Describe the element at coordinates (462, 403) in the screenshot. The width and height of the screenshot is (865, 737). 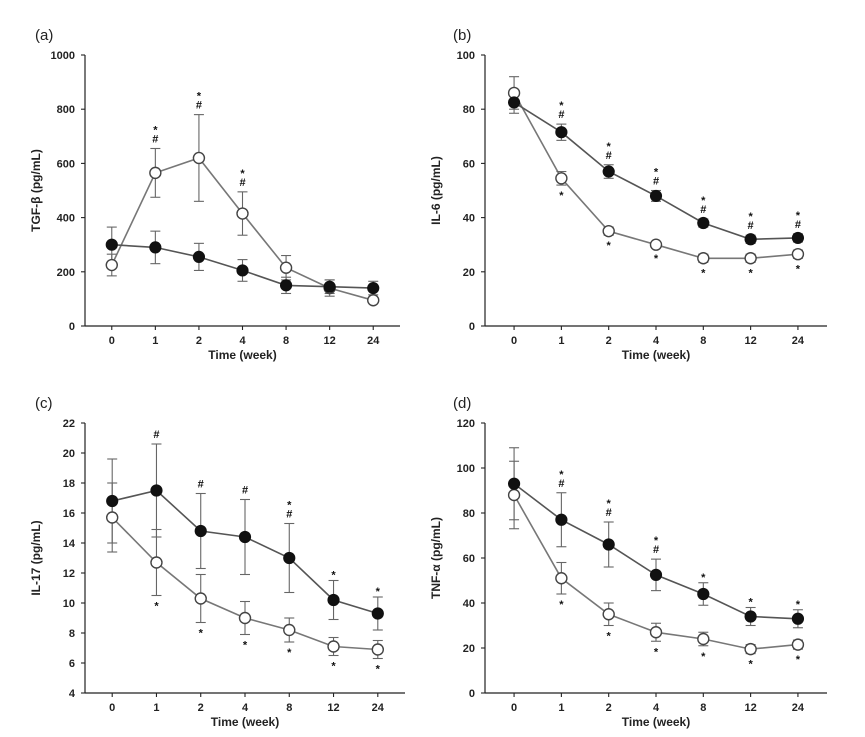
I see `panel-letter-d: (d)` at that location.